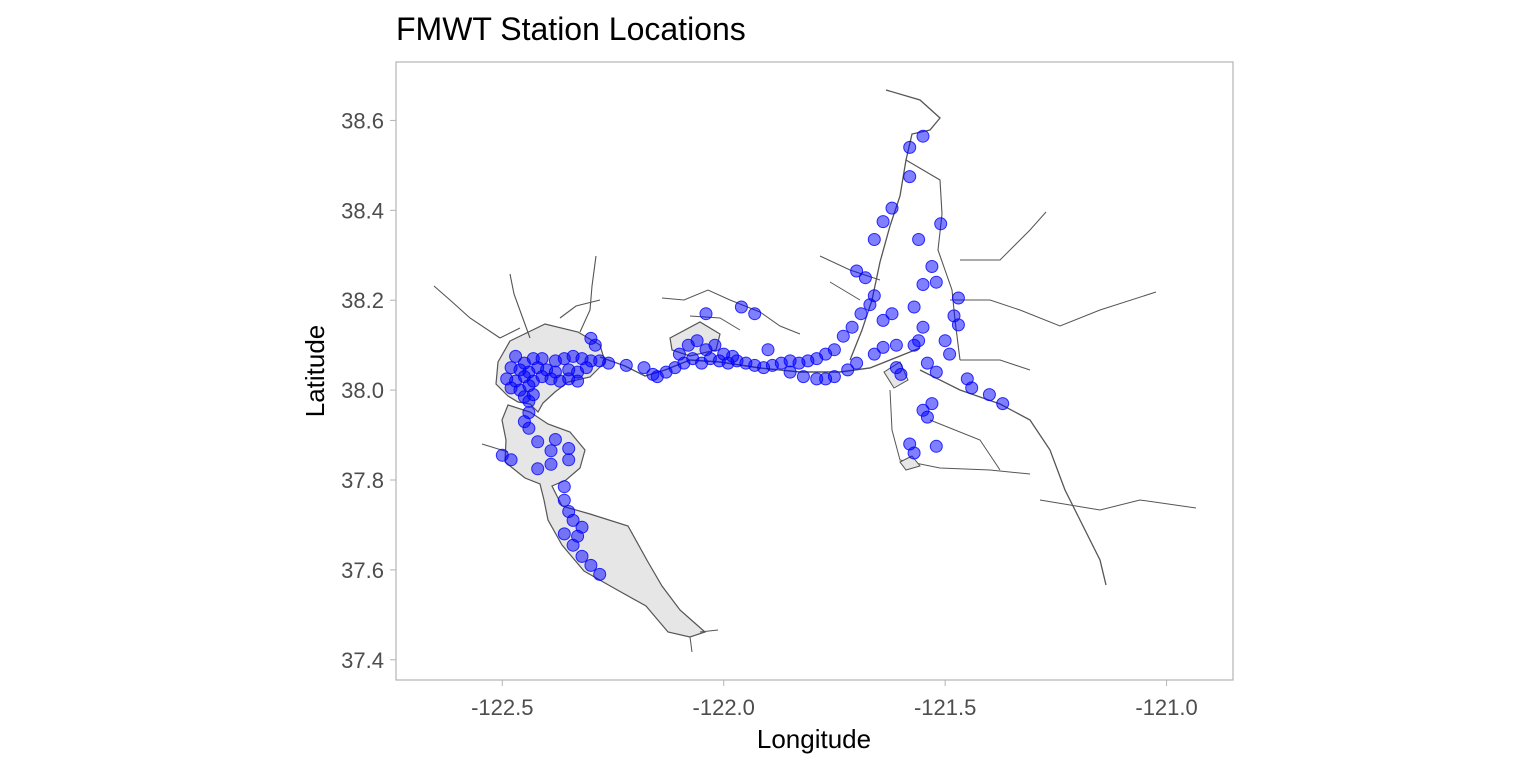 This screenshot has width=1536, height=768. I want to click on sacramento-branch, so click(933, 260).